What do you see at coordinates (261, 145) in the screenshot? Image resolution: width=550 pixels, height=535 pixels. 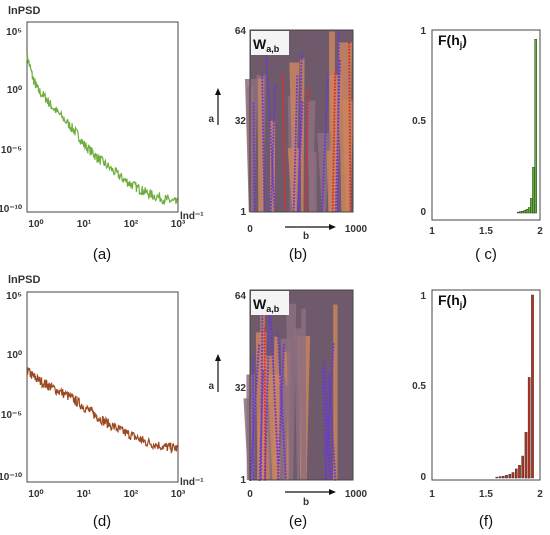 I see `scalogram-ridge` at bounding box center [261, 145].